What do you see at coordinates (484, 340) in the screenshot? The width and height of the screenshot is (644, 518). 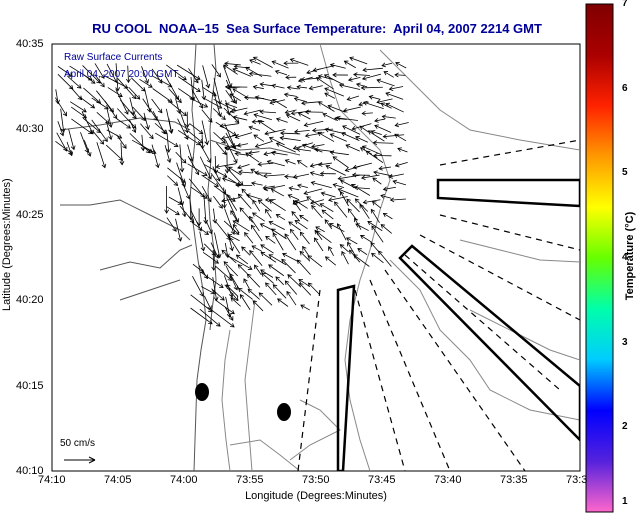 I see `depth-contour` at bounding box center [484, 340].